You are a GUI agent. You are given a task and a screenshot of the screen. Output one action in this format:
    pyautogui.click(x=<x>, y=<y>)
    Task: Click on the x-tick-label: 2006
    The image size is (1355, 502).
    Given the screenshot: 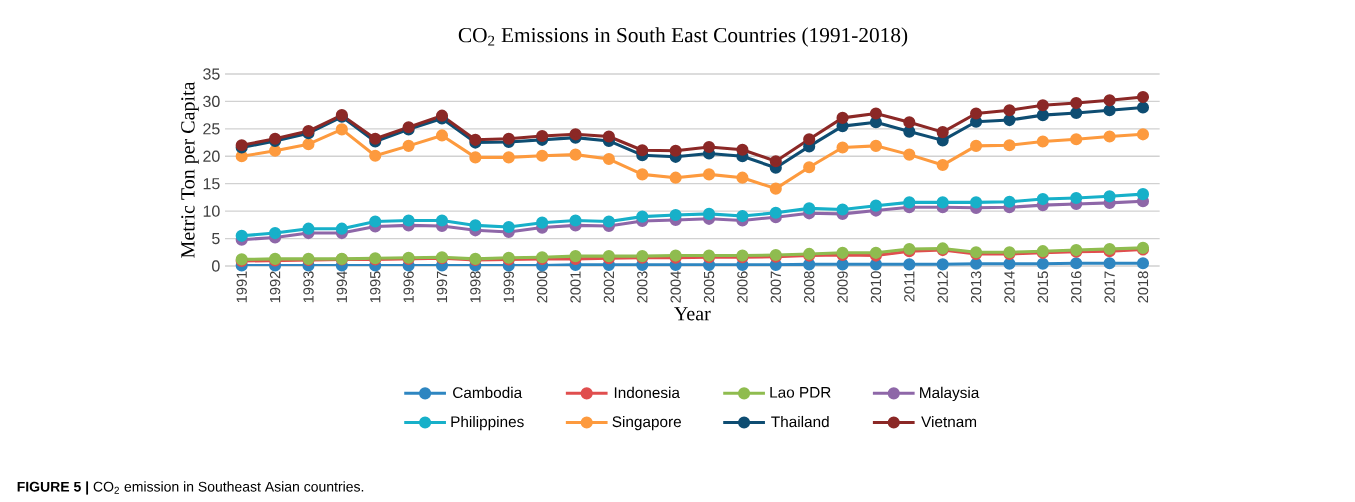 What is the action you would take?
    pyautogui.click(x=742, y=287)
    